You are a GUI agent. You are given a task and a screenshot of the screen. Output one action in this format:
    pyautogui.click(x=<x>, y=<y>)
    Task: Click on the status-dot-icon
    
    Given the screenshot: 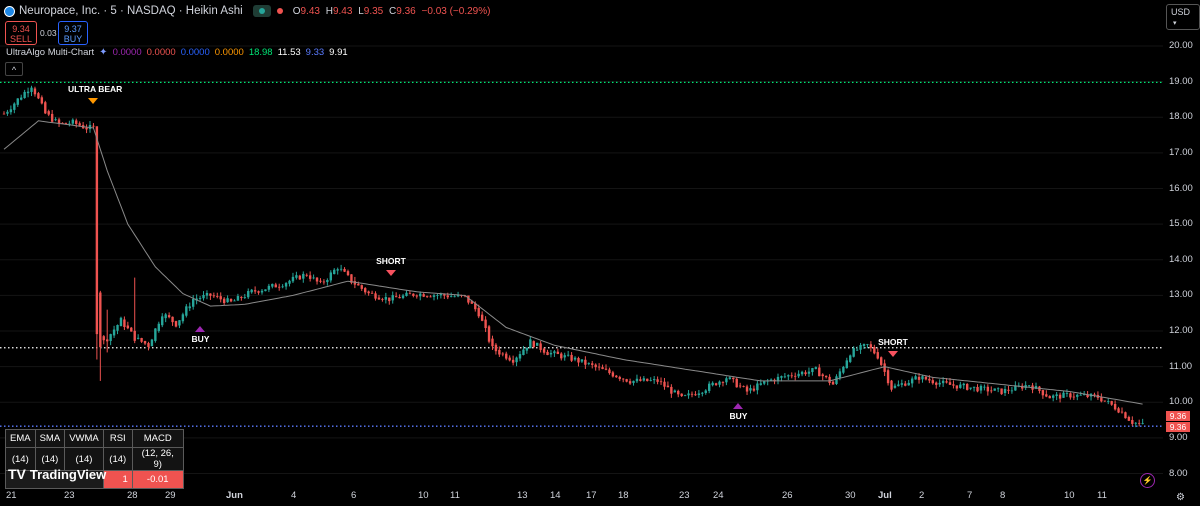 What is the action you would take?
    pyautogui.click(x=279, y=11)
    